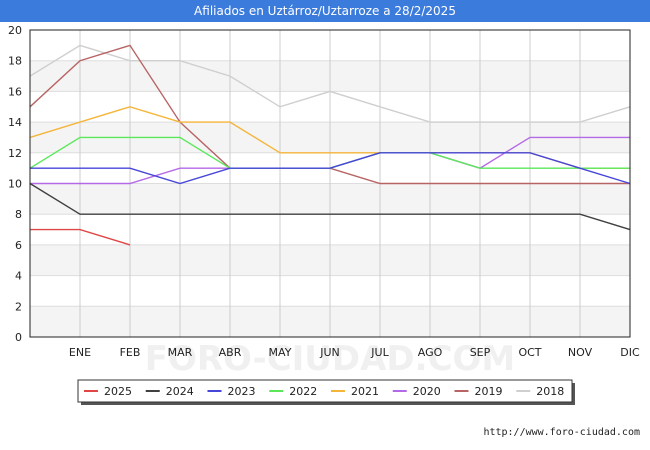  I want to click on legend-label-2022: 2022, so click(303, 391).